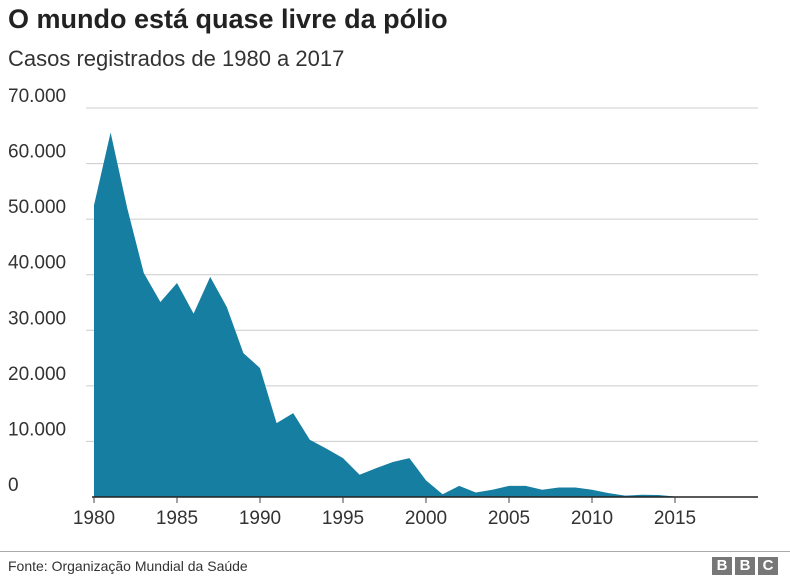  Describe the element at coordinates (37, 96) in the screenshot. I see `y-tick-label: 70.000` at that location.